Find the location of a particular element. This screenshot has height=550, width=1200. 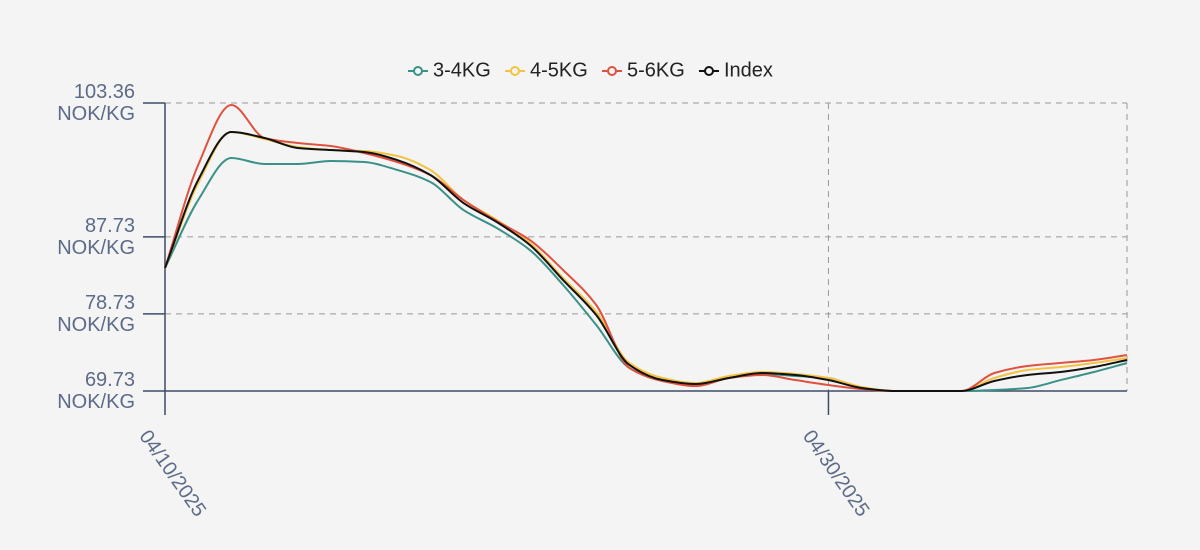

y-tick-label: 69.73 NOK/KG is located at coordinates (96, 391).